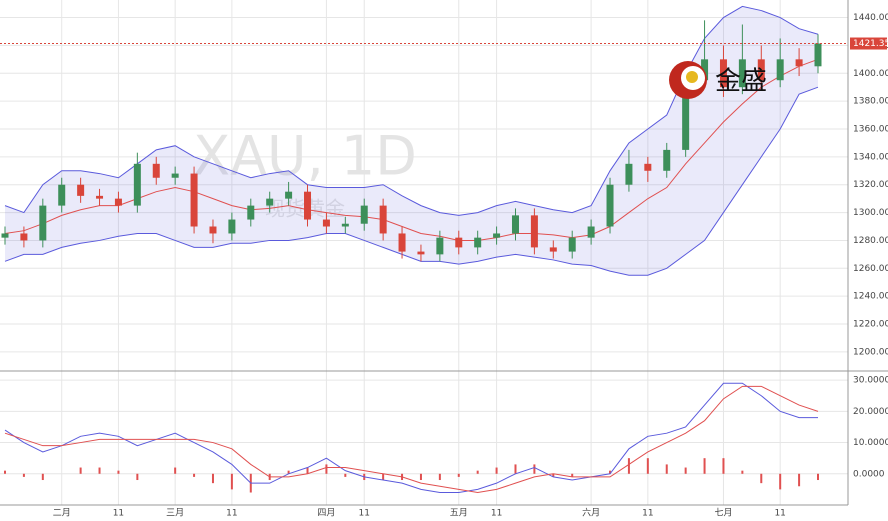  I want to click on y-tick-label: 1300.00, so click(870, 213).